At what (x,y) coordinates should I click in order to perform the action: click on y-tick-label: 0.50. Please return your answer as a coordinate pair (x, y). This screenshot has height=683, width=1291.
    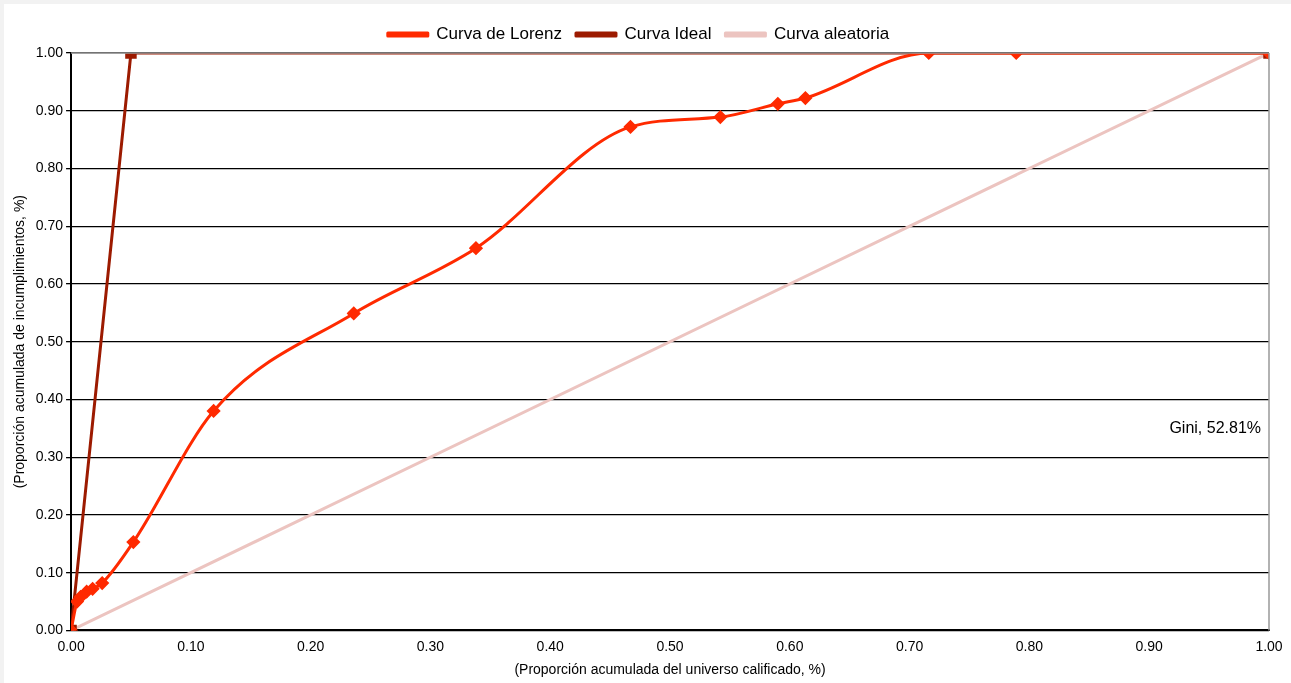
    Looking at the image, I should click on (49, 340).